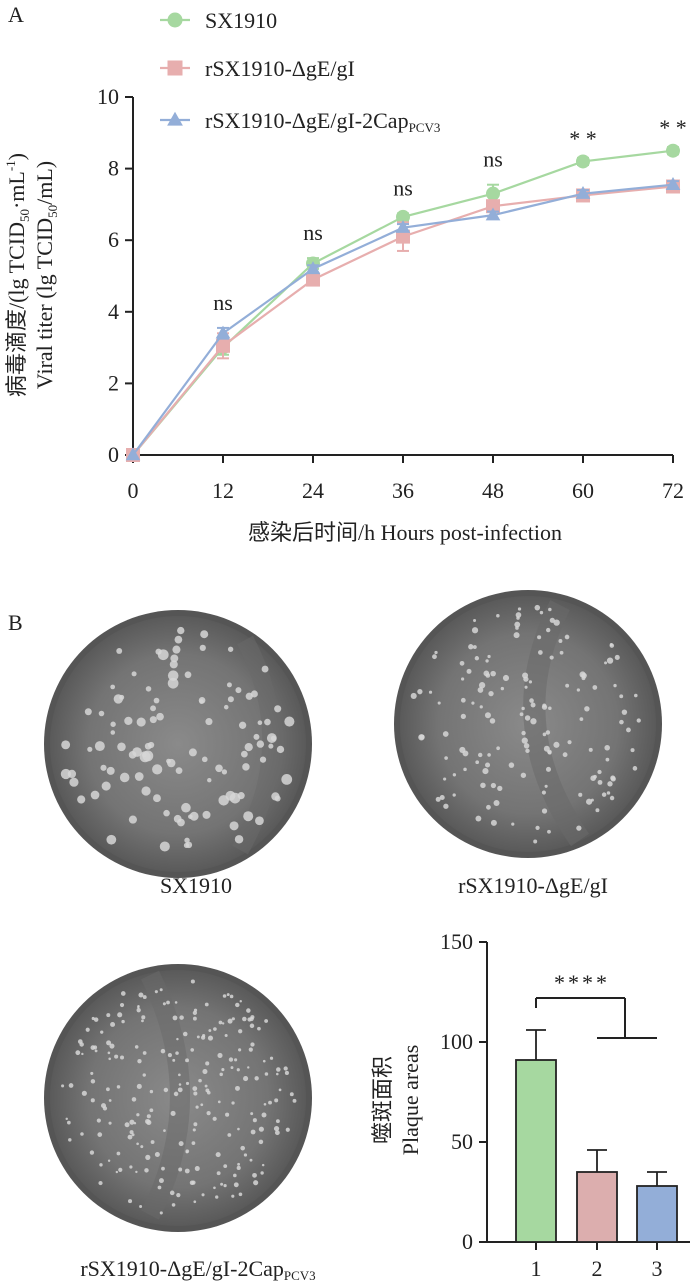  I want to click on svg-text: 病毒滴度/(lg TCID50·mL-1), so click(17, 275).